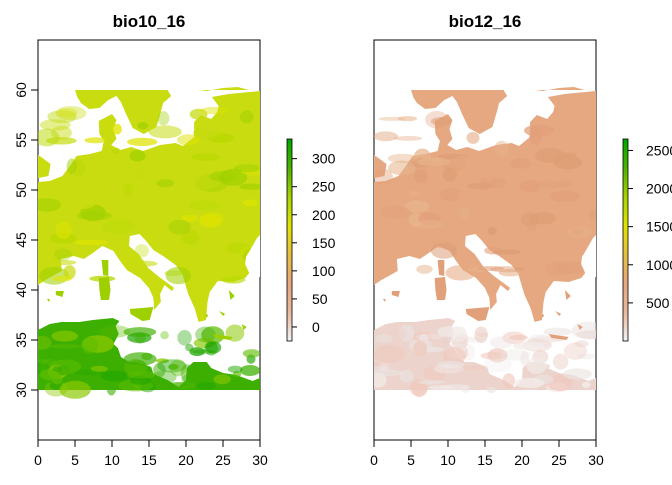  What do you see at coordinates (659, 189) in the screenshot?
I see `colorbar-tick-label: 2000` at bounding box center [659, 189].